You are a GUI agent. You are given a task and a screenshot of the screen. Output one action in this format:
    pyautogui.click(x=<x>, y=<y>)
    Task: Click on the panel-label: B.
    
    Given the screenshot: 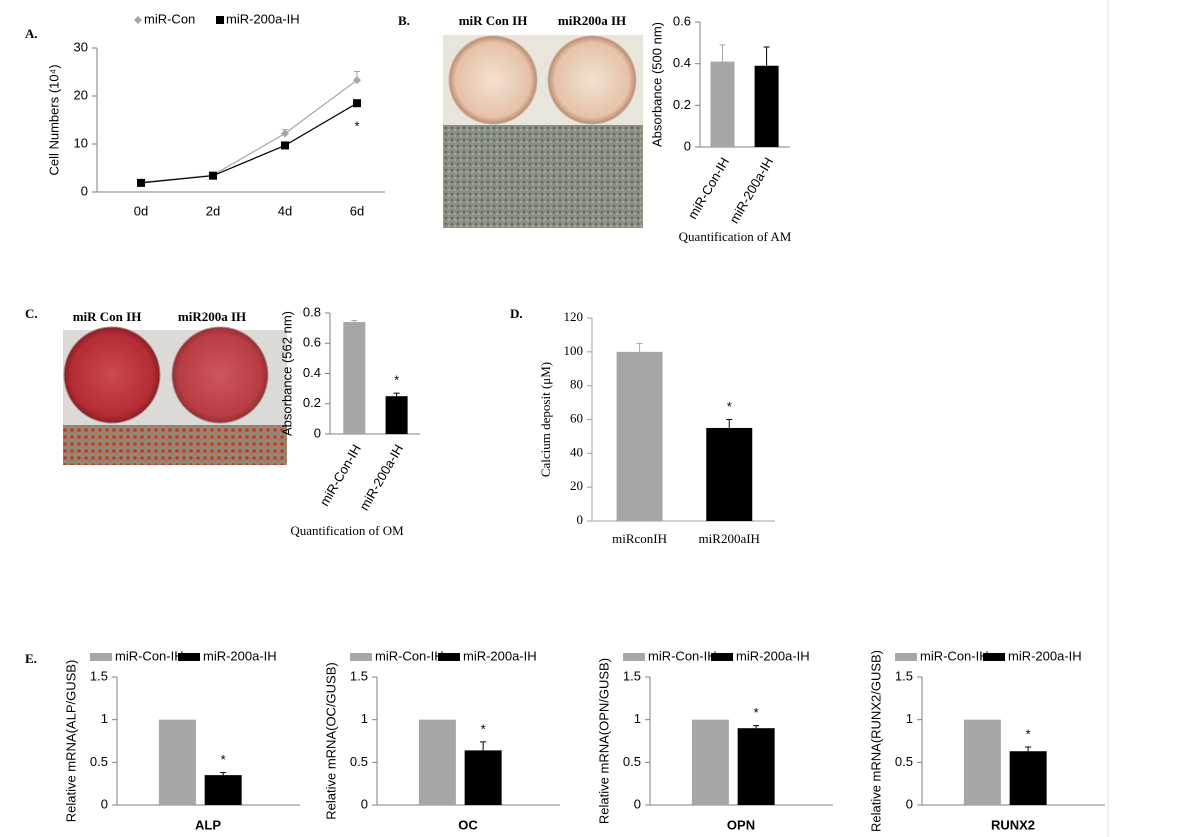 What is the action you would take?
    pyautogui.click(x=404, y=20)
    